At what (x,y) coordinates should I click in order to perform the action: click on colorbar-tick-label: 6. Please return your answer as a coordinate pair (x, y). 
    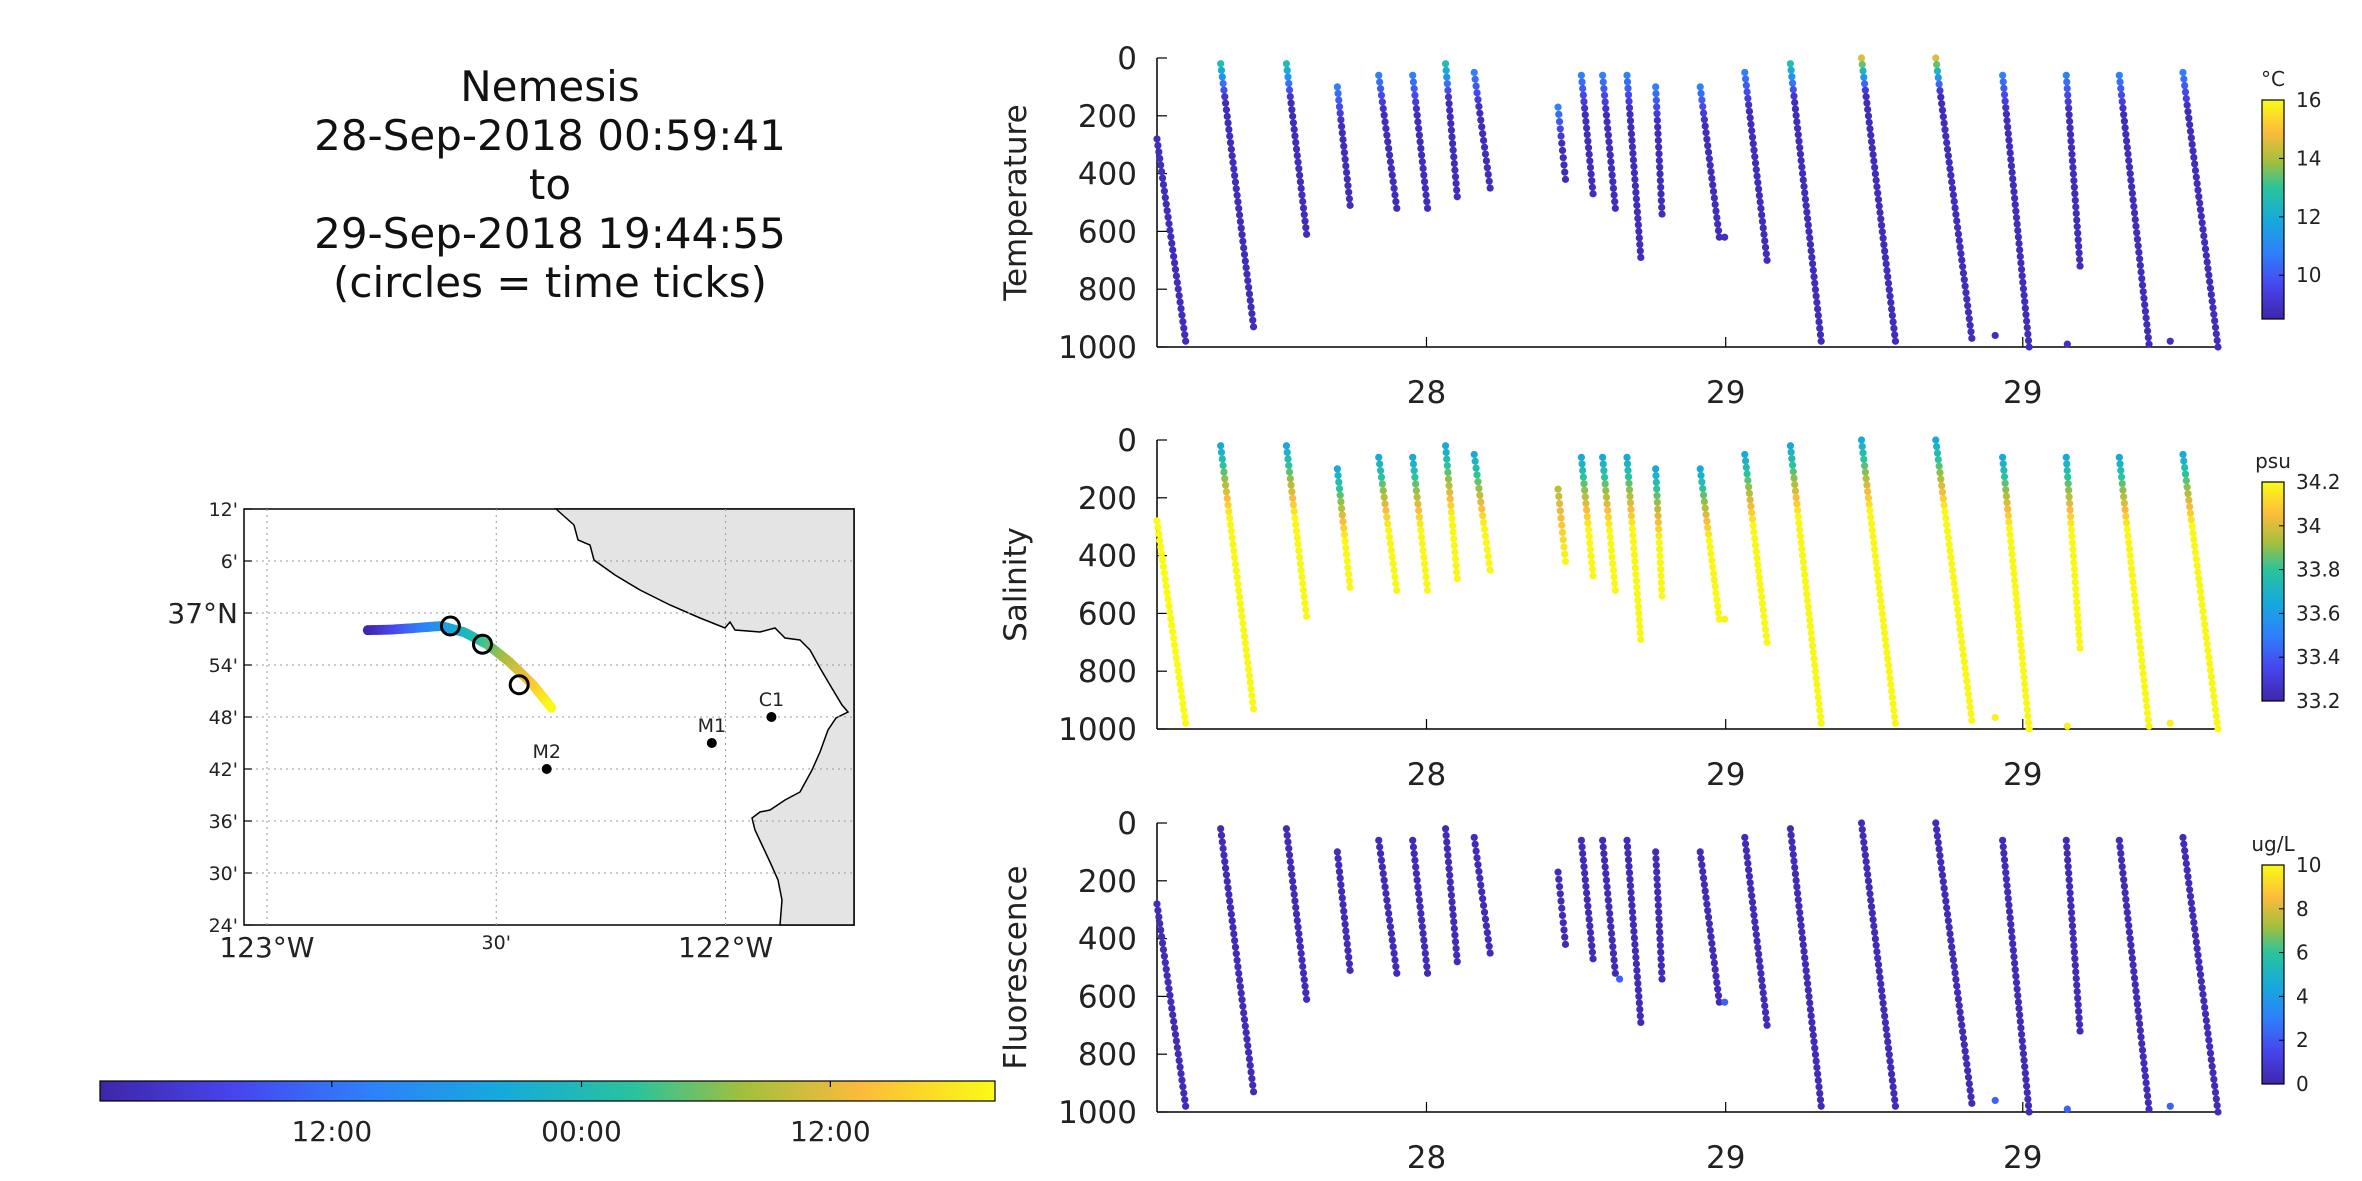
    Looking at the image, I should click on (2302, 953).